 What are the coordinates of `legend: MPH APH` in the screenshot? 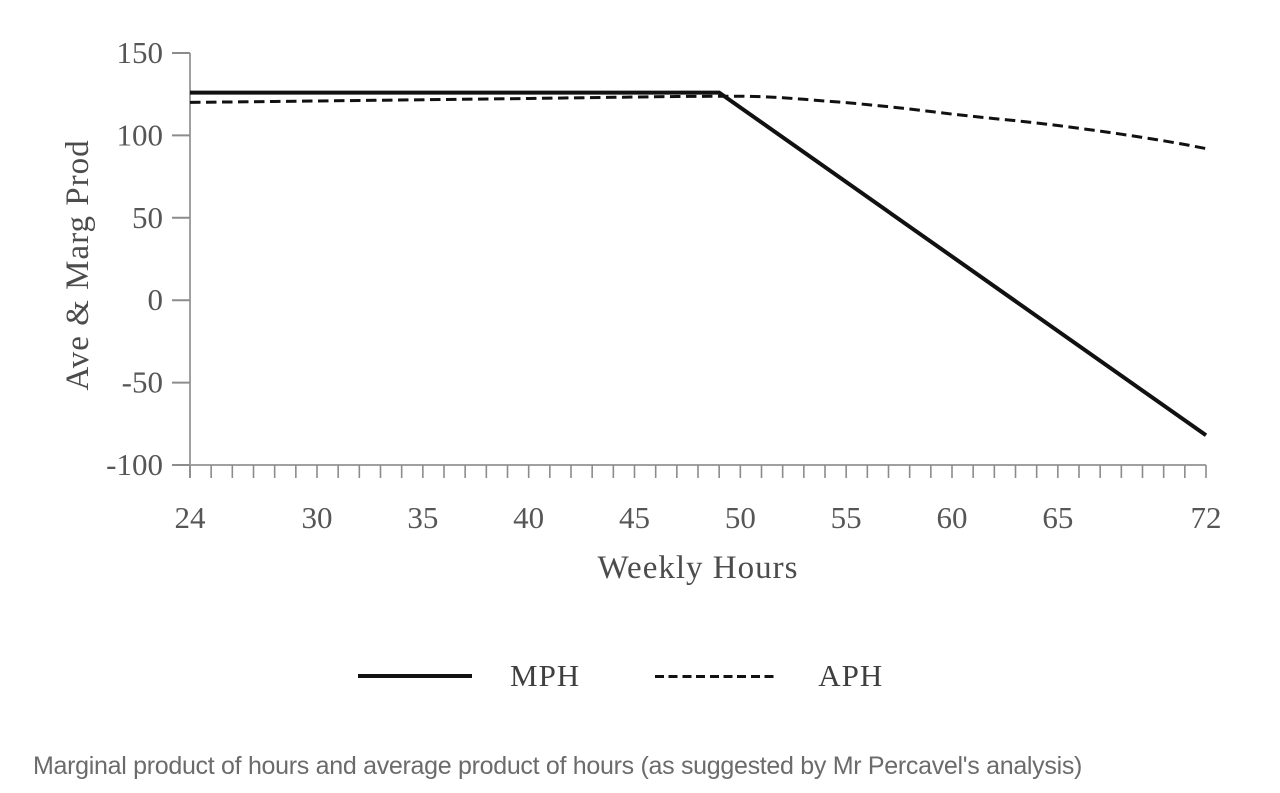 It's located at (620, 676).